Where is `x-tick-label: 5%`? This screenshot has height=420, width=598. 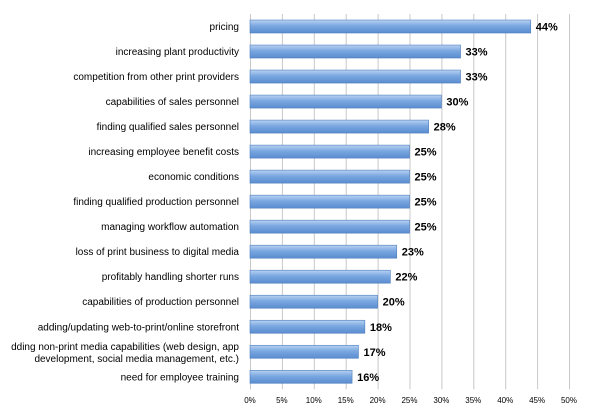
x-tick-label: 5% is located at coordinates (282, 400).